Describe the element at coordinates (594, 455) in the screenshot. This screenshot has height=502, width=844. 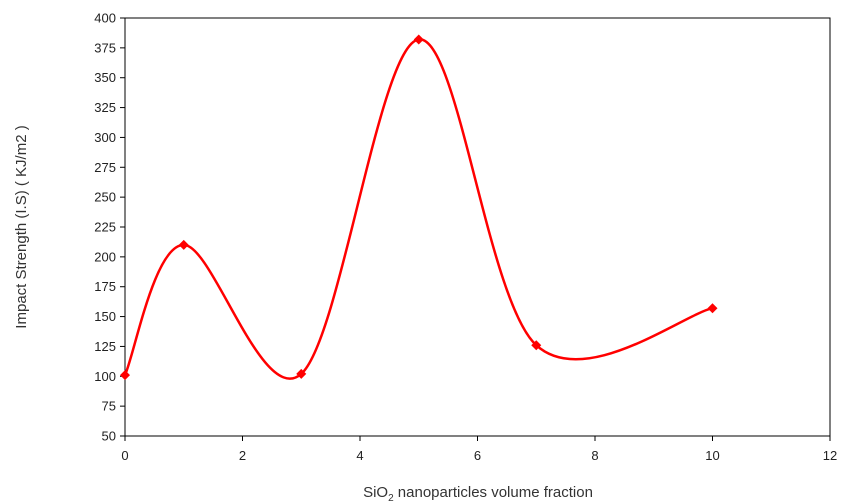
I see `x-tick-label: 8` at that location.